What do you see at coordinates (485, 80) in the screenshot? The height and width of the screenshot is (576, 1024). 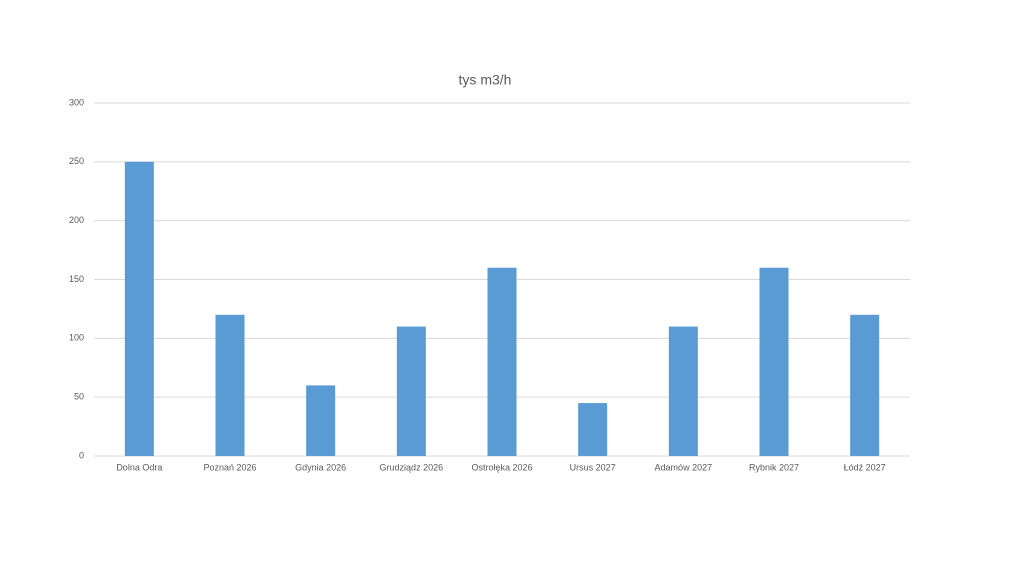 I see `chart-title: tys m3/h` at bounding box center [485, 80].